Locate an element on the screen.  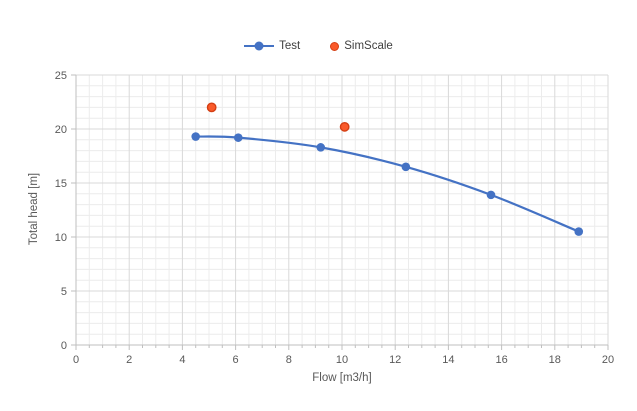
x-tick-label: 6 is located at coordinates (236, 360).